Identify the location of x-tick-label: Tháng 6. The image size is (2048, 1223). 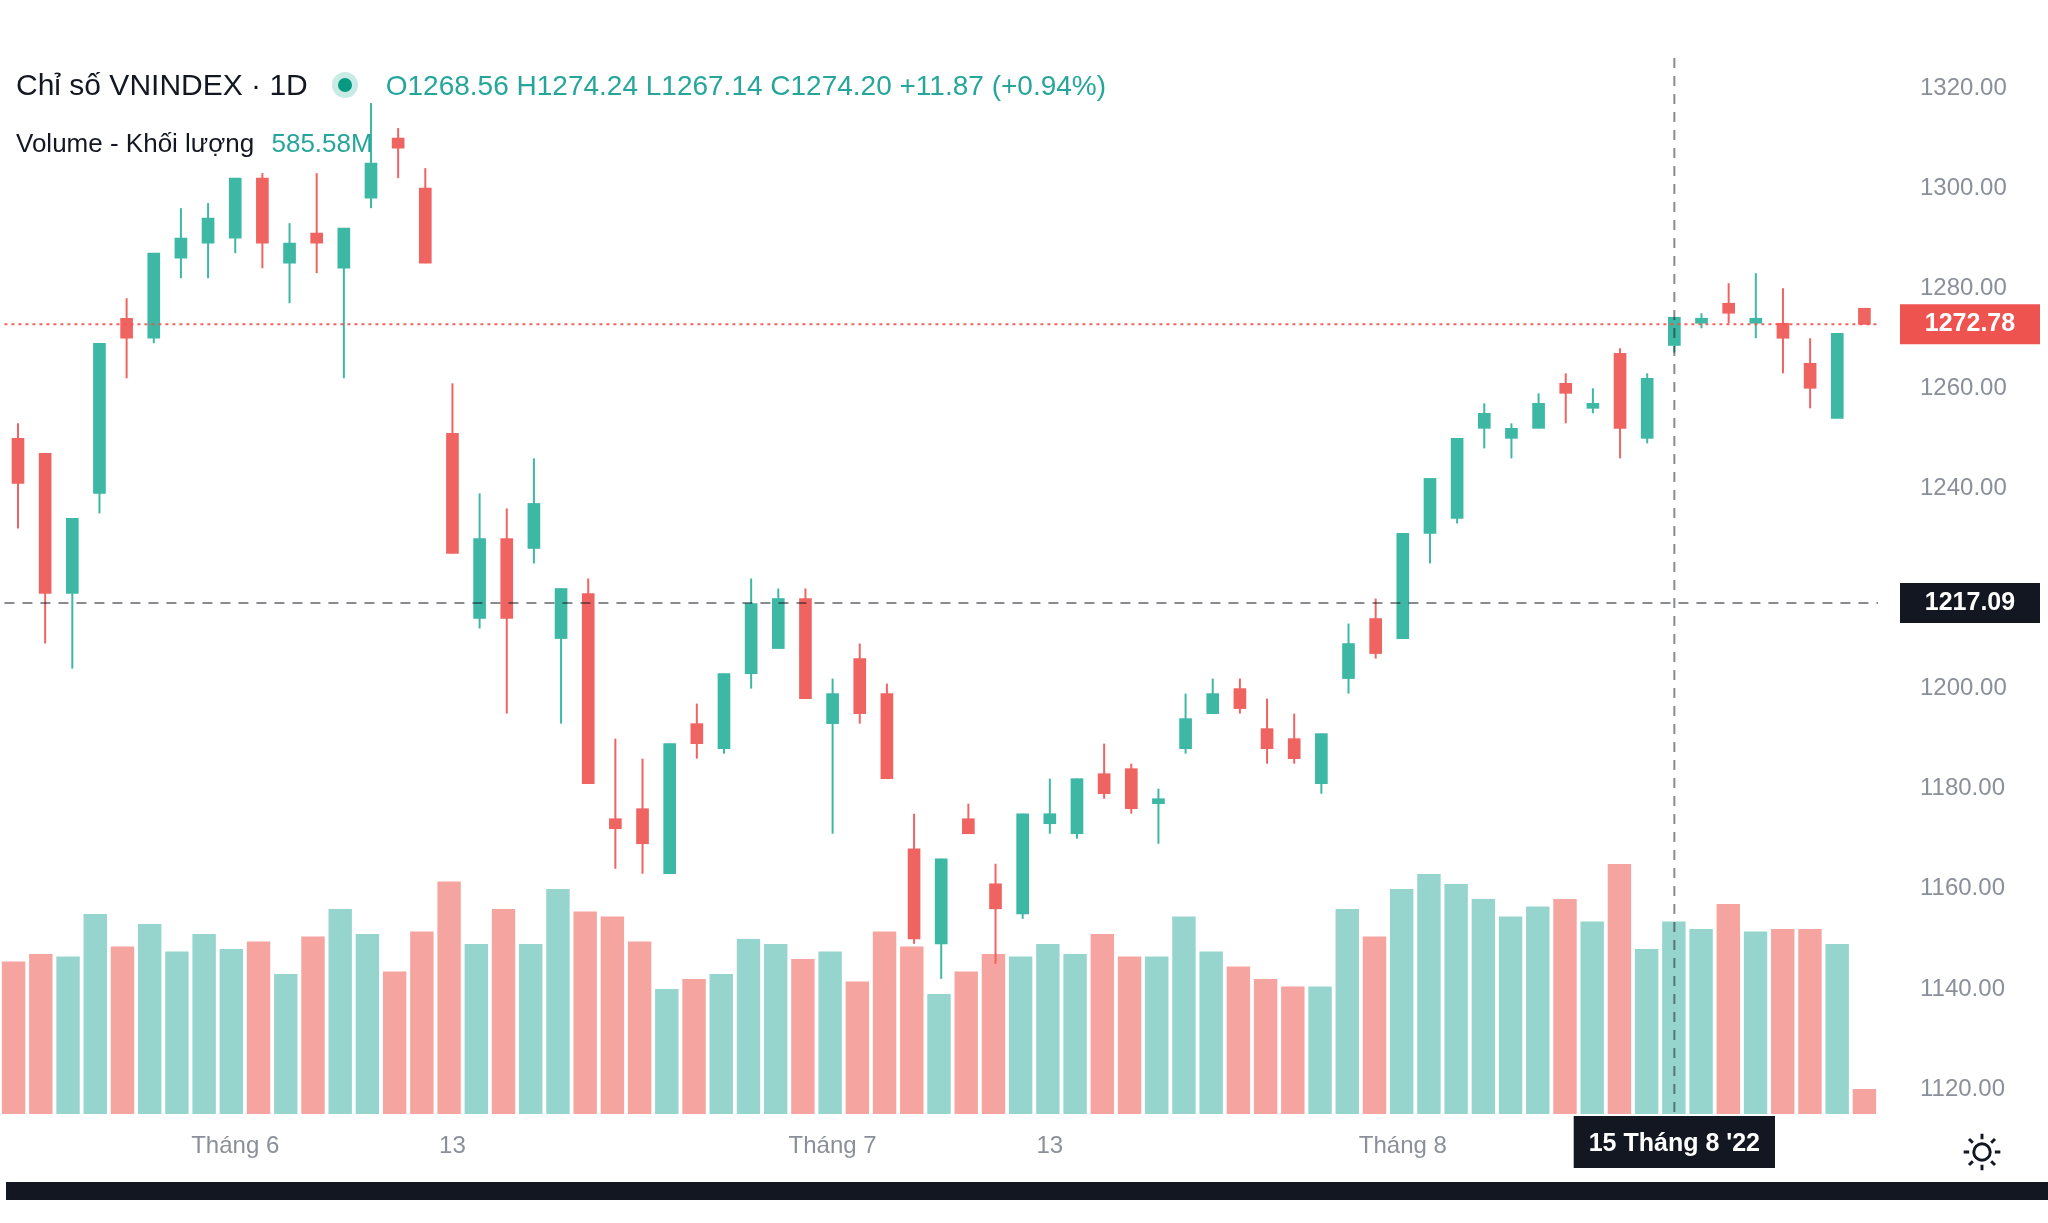
(235, 1145).